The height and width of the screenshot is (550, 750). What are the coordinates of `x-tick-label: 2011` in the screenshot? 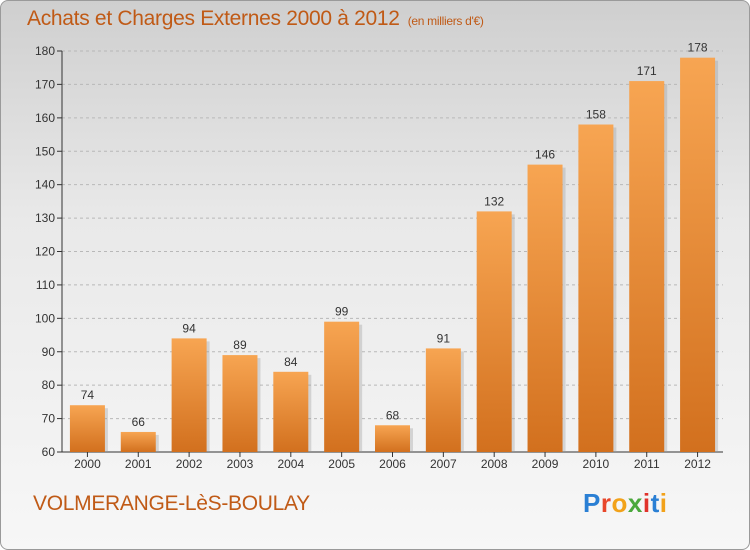 It's located at (647, 464).